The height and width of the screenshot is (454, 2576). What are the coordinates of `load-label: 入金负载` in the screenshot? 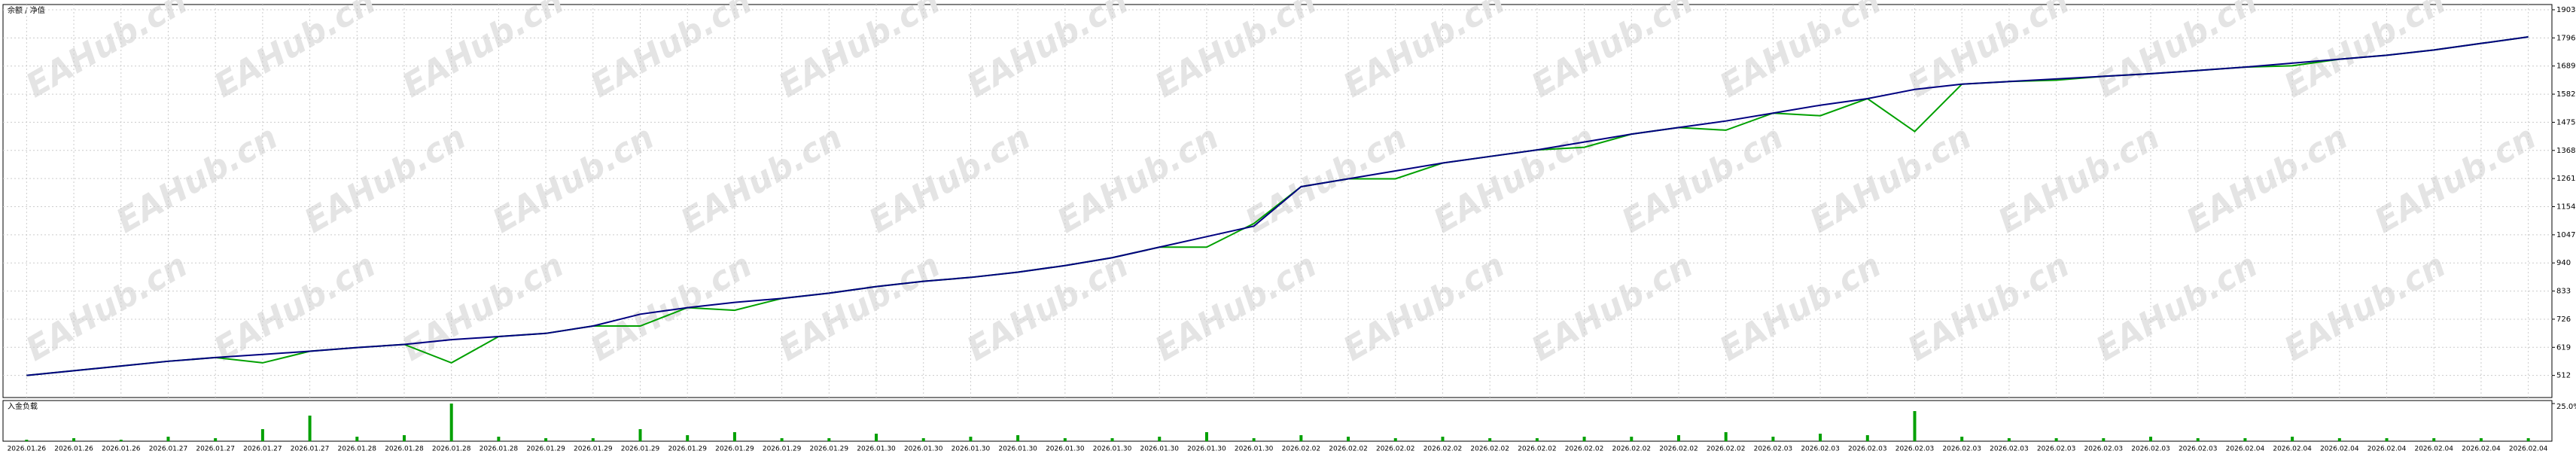 It's located at (23, 406).